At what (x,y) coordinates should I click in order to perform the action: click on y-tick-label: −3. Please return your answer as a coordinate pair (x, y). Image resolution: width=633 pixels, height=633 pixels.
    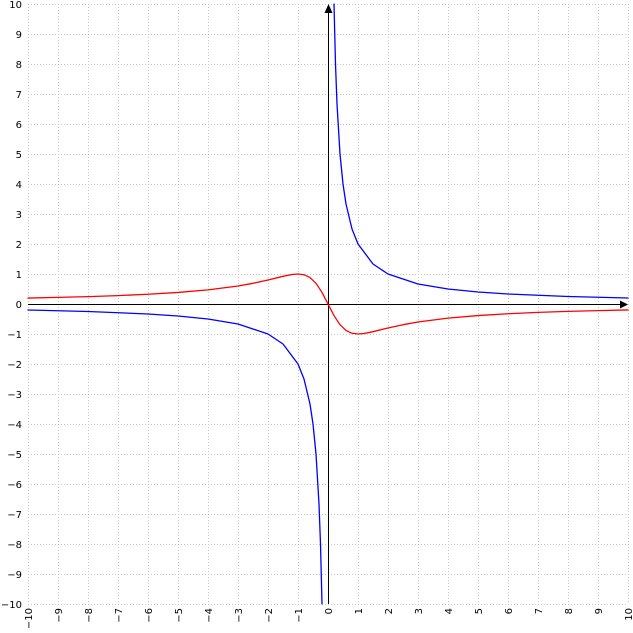
    Looking at the image, I should click on (14, 395).